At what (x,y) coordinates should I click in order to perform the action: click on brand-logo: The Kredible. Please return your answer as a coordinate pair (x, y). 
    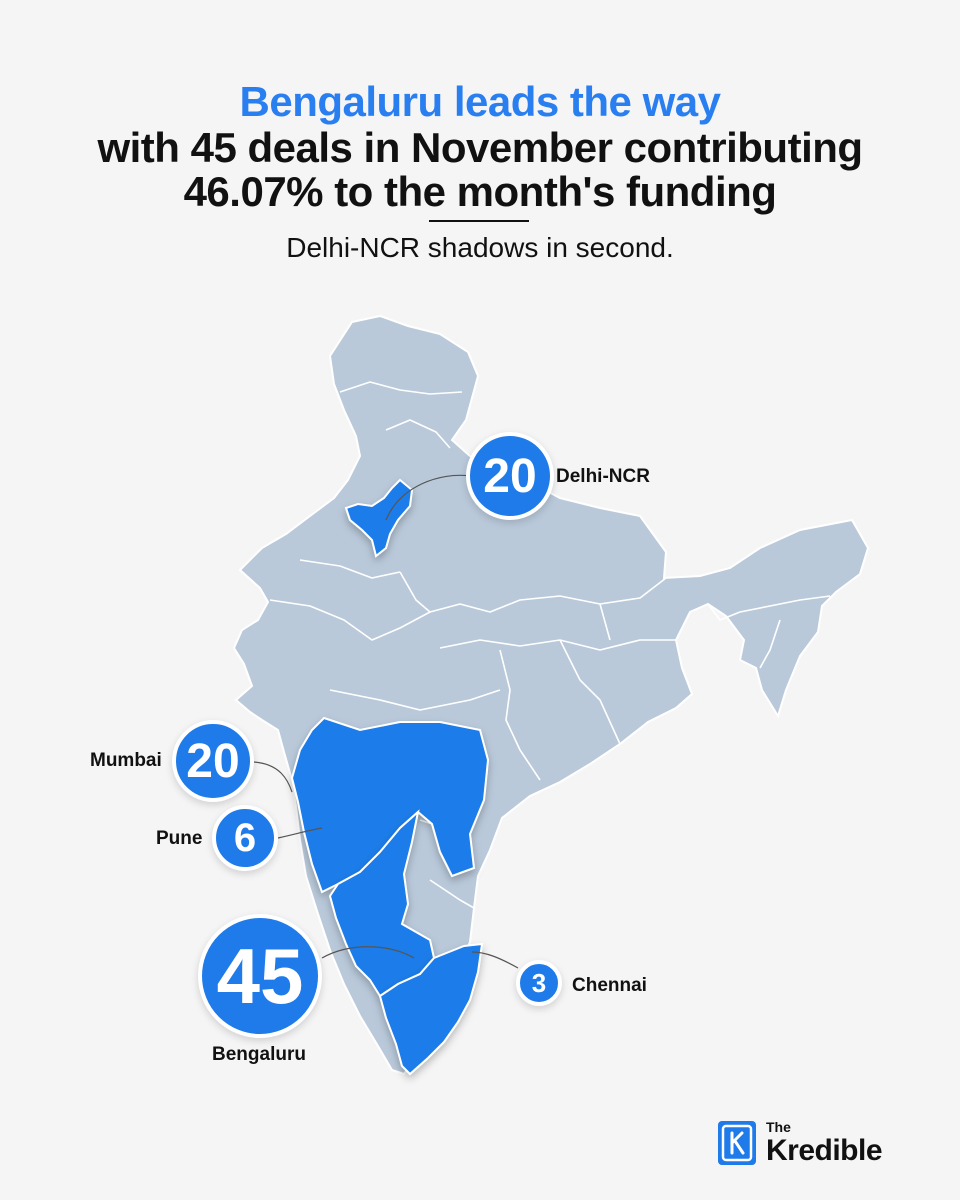
    Looking at the image, I should click on (800, 1143).